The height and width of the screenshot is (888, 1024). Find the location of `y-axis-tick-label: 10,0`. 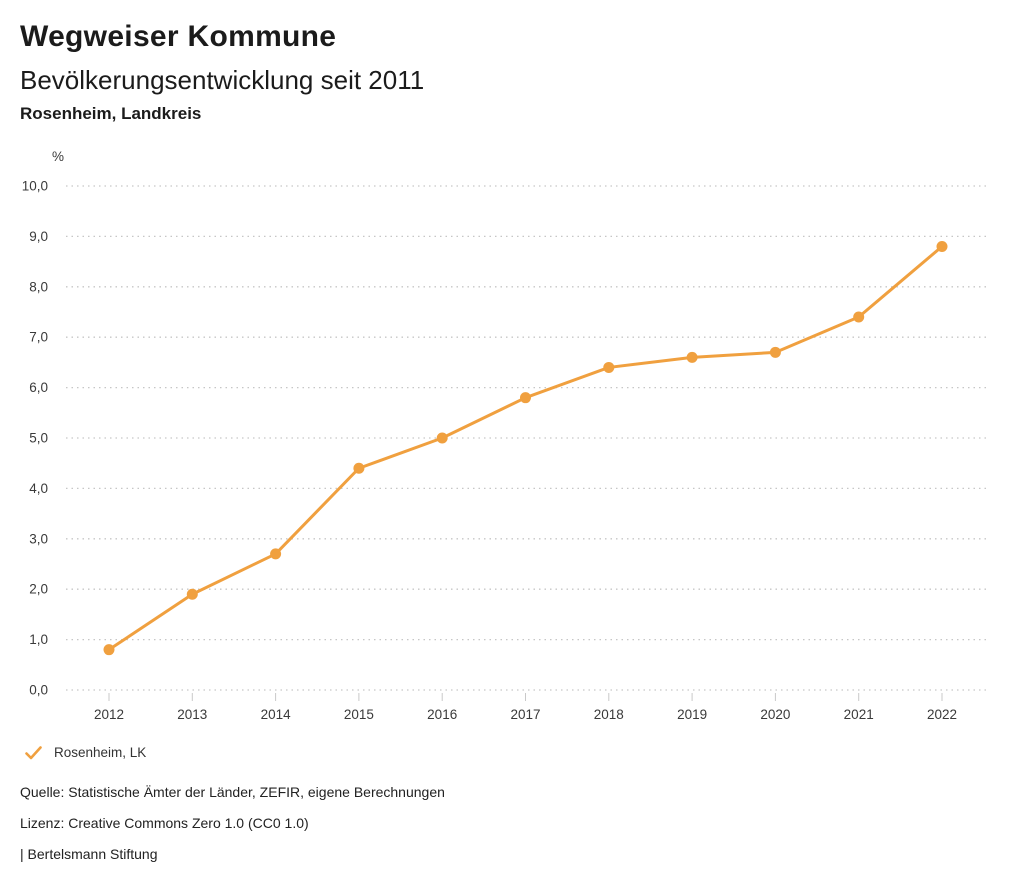

y-axis-tick-label: 10,0 is located at coordinates (35, 186).